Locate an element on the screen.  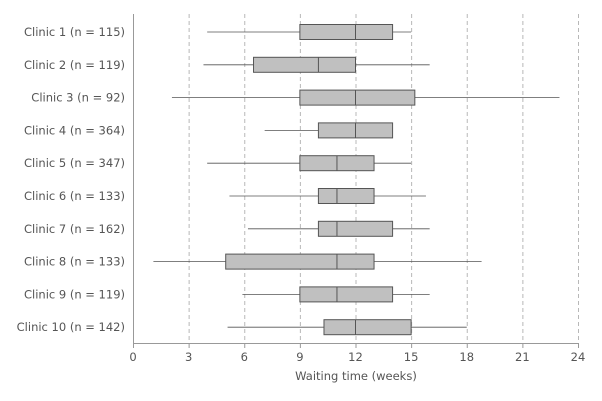
category-label: Clinic 8 (n = 133) is located at coordinates (74, 262).